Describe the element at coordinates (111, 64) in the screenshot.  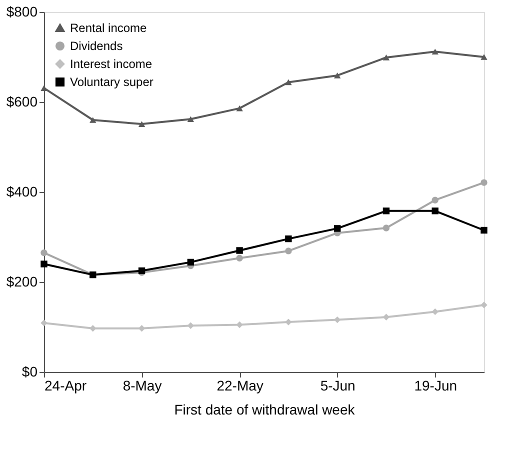
I see `legend-label: Interest income` at that location.